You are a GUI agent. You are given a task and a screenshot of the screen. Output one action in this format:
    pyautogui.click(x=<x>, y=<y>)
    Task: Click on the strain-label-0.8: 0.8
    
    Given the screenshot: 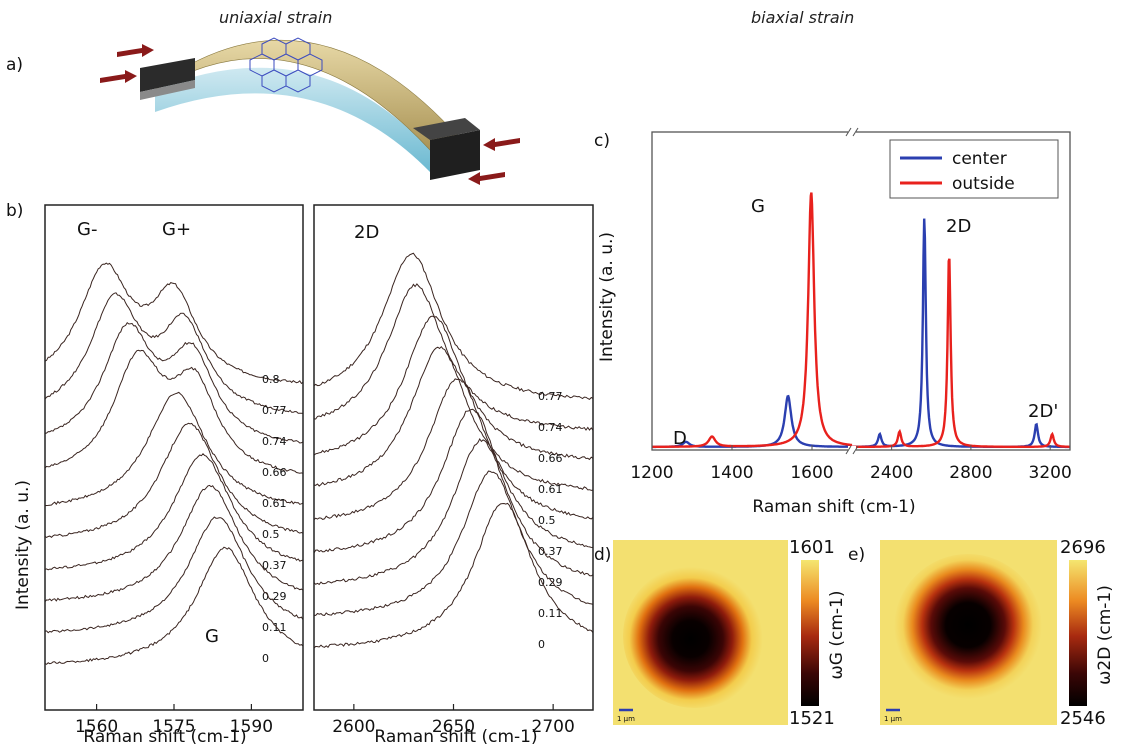 What is the action you would take?
    pyautogui.click(x=271, y=379)
    